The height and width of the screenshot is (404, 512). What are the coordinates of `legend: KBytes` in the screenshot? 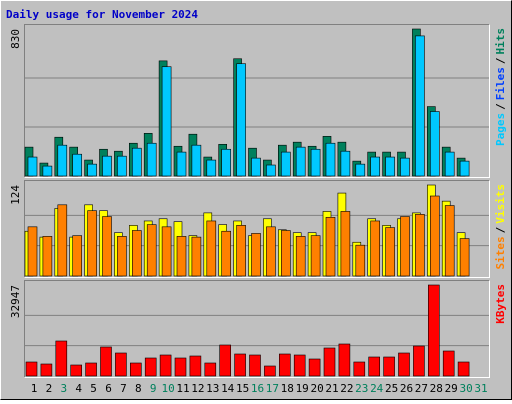 It's located at (500, 304).